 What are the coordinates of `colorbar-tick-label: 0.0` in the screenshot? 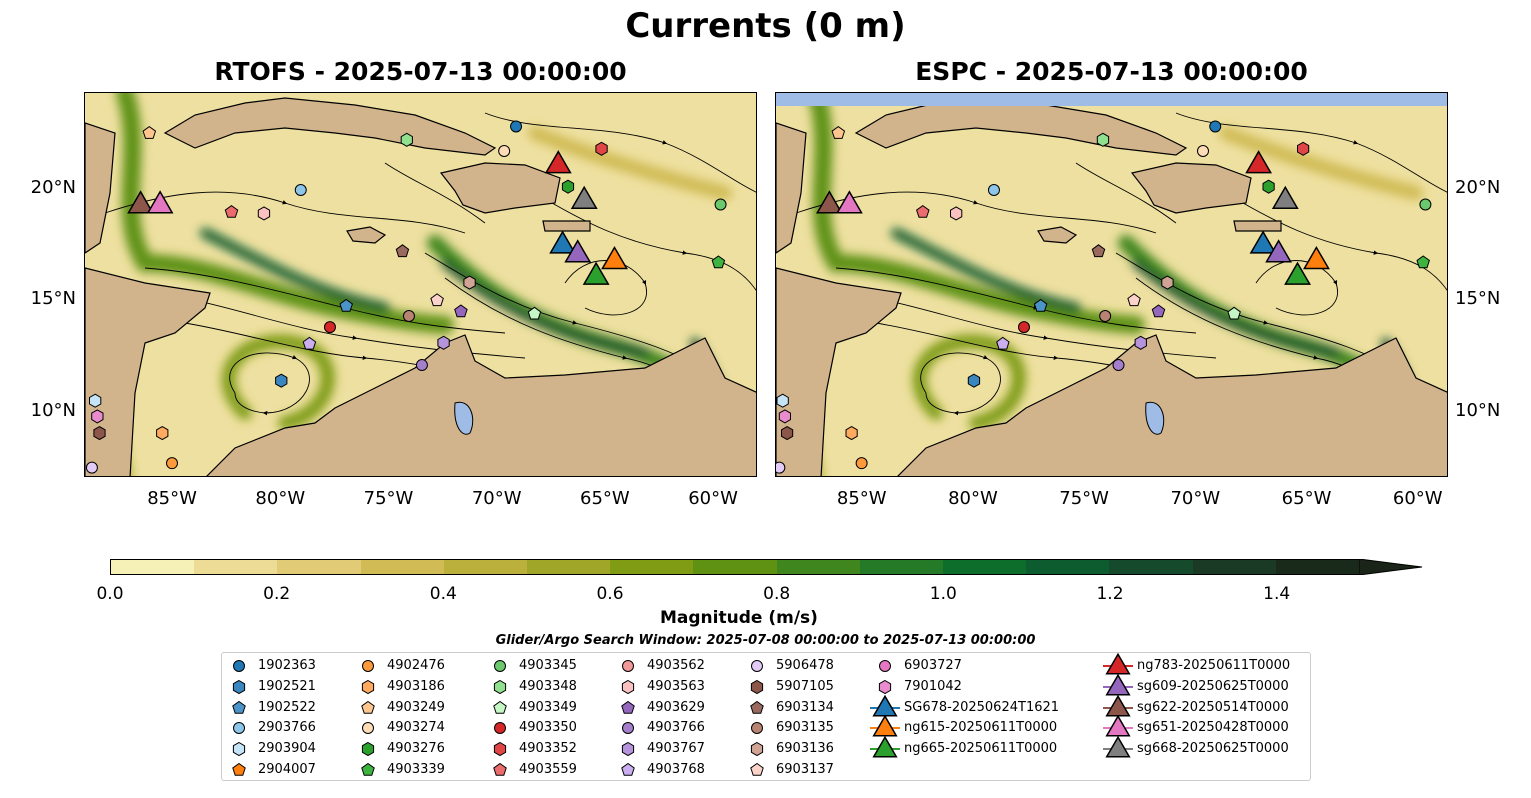 It's located at (110, 594).